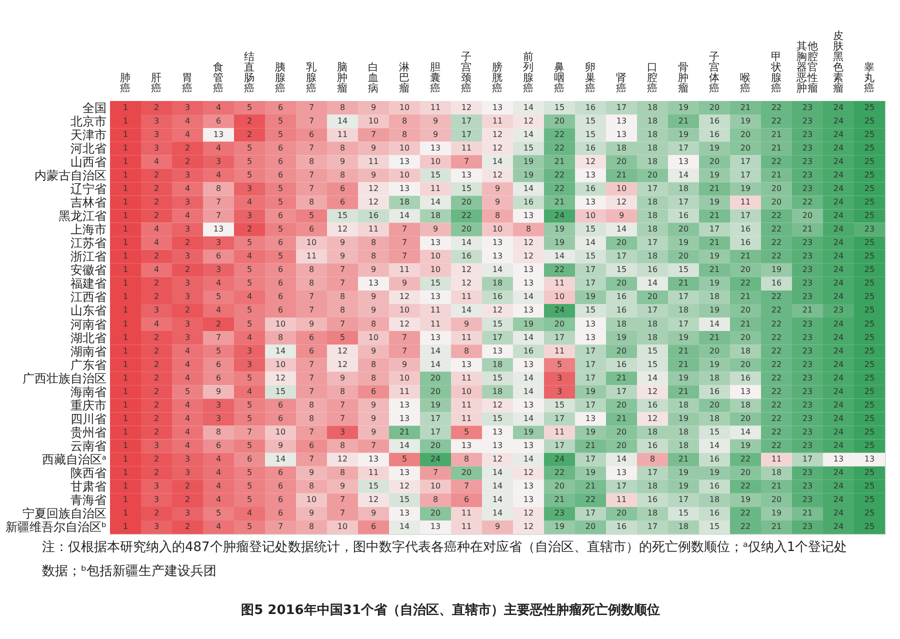 This screenshot has height=639, width=900. What do you see at coordinates (745, 83) in the screenshot?
I see `x-tick-label: 喉癌` at bounding box center [745, 83].